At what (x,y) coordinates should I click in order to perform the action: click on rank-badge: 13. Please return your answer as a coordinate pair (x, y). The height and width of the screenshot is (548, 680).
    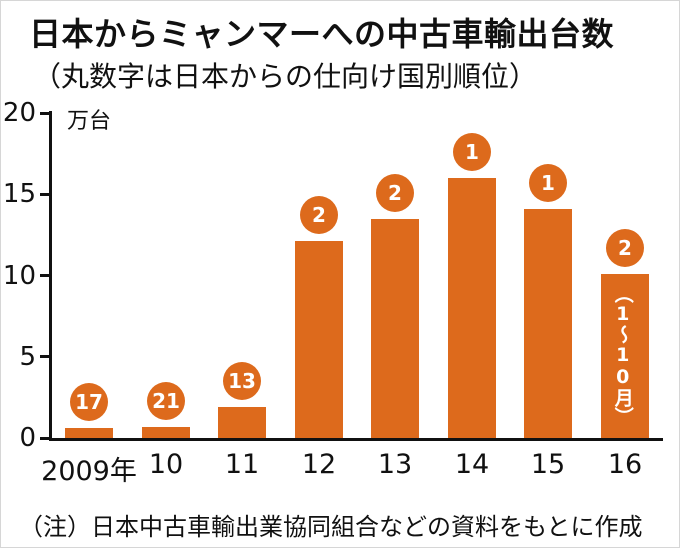
    Looking at the image, I should click on (242, 381).